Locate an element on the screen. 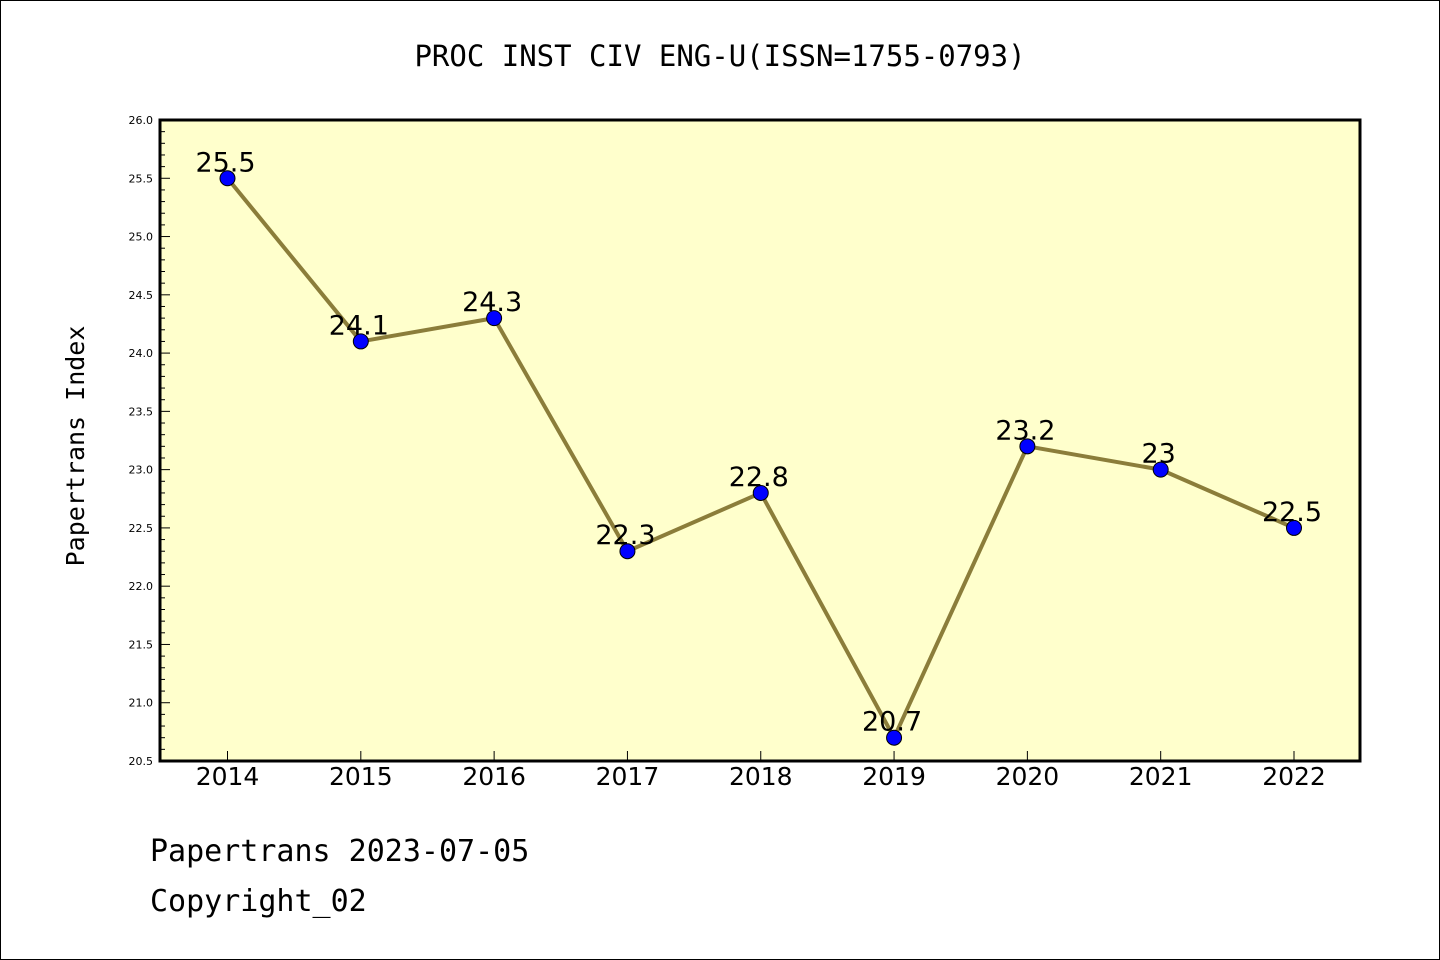  y-tick-label: 25.5 is located at coordinates (141, 178).